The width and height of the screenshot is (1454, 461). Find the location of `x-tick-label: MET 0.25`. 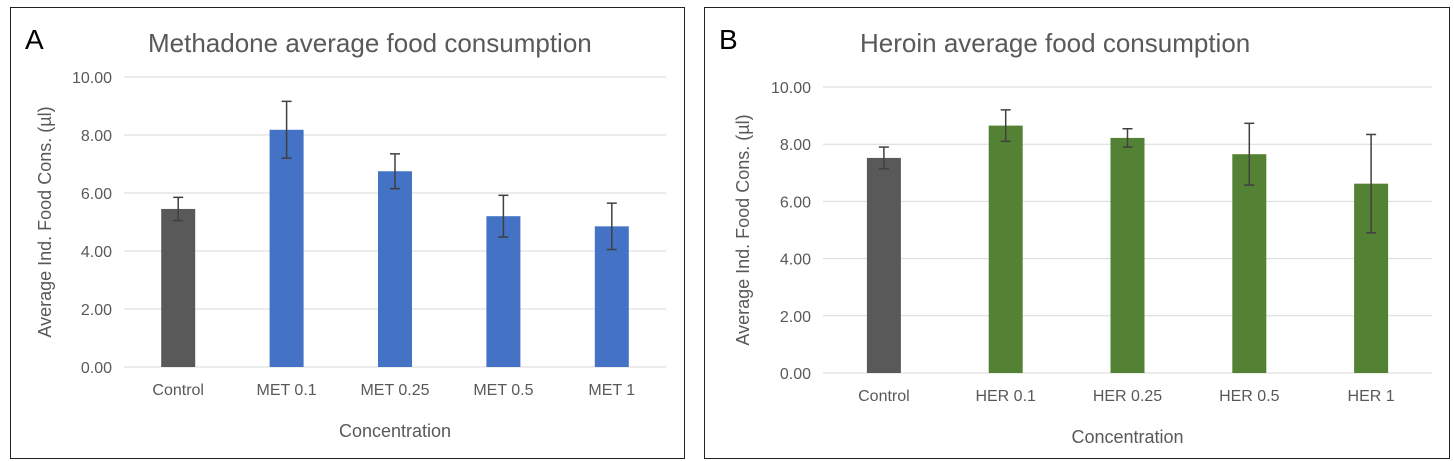

x-tick-label: MET 0.25 is located at coordinates (394, 390).